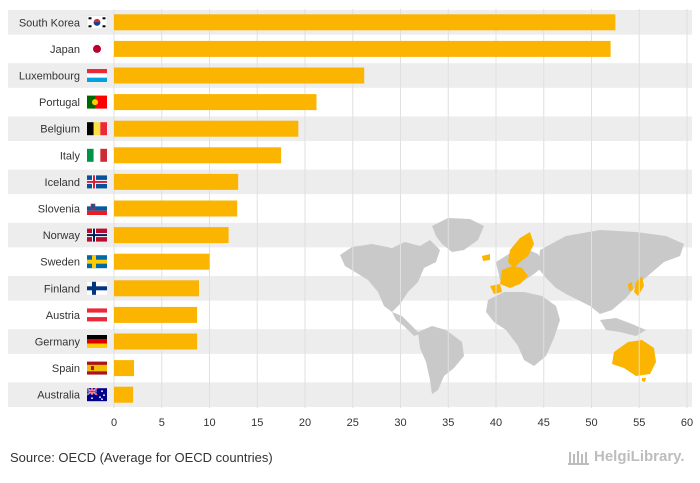  I want to click on map-asia, so click(611, 272).